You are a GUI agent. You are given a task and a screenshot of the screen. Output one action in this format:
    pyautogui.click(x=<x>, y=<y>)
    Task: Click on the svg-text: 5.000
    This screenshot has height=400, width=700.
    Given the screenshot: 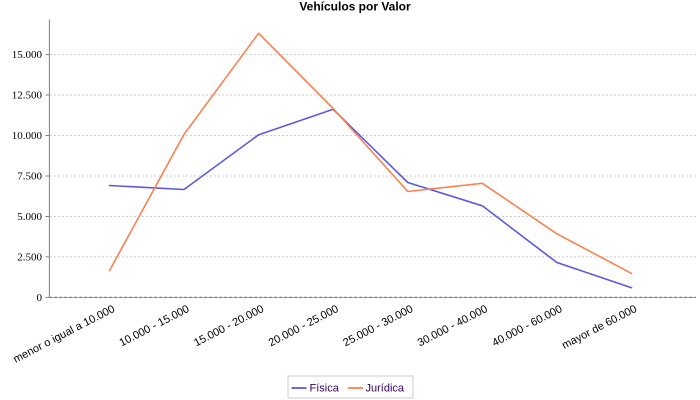 What is the action you would take?
    pyautogui.click(x=29, y=217)
    